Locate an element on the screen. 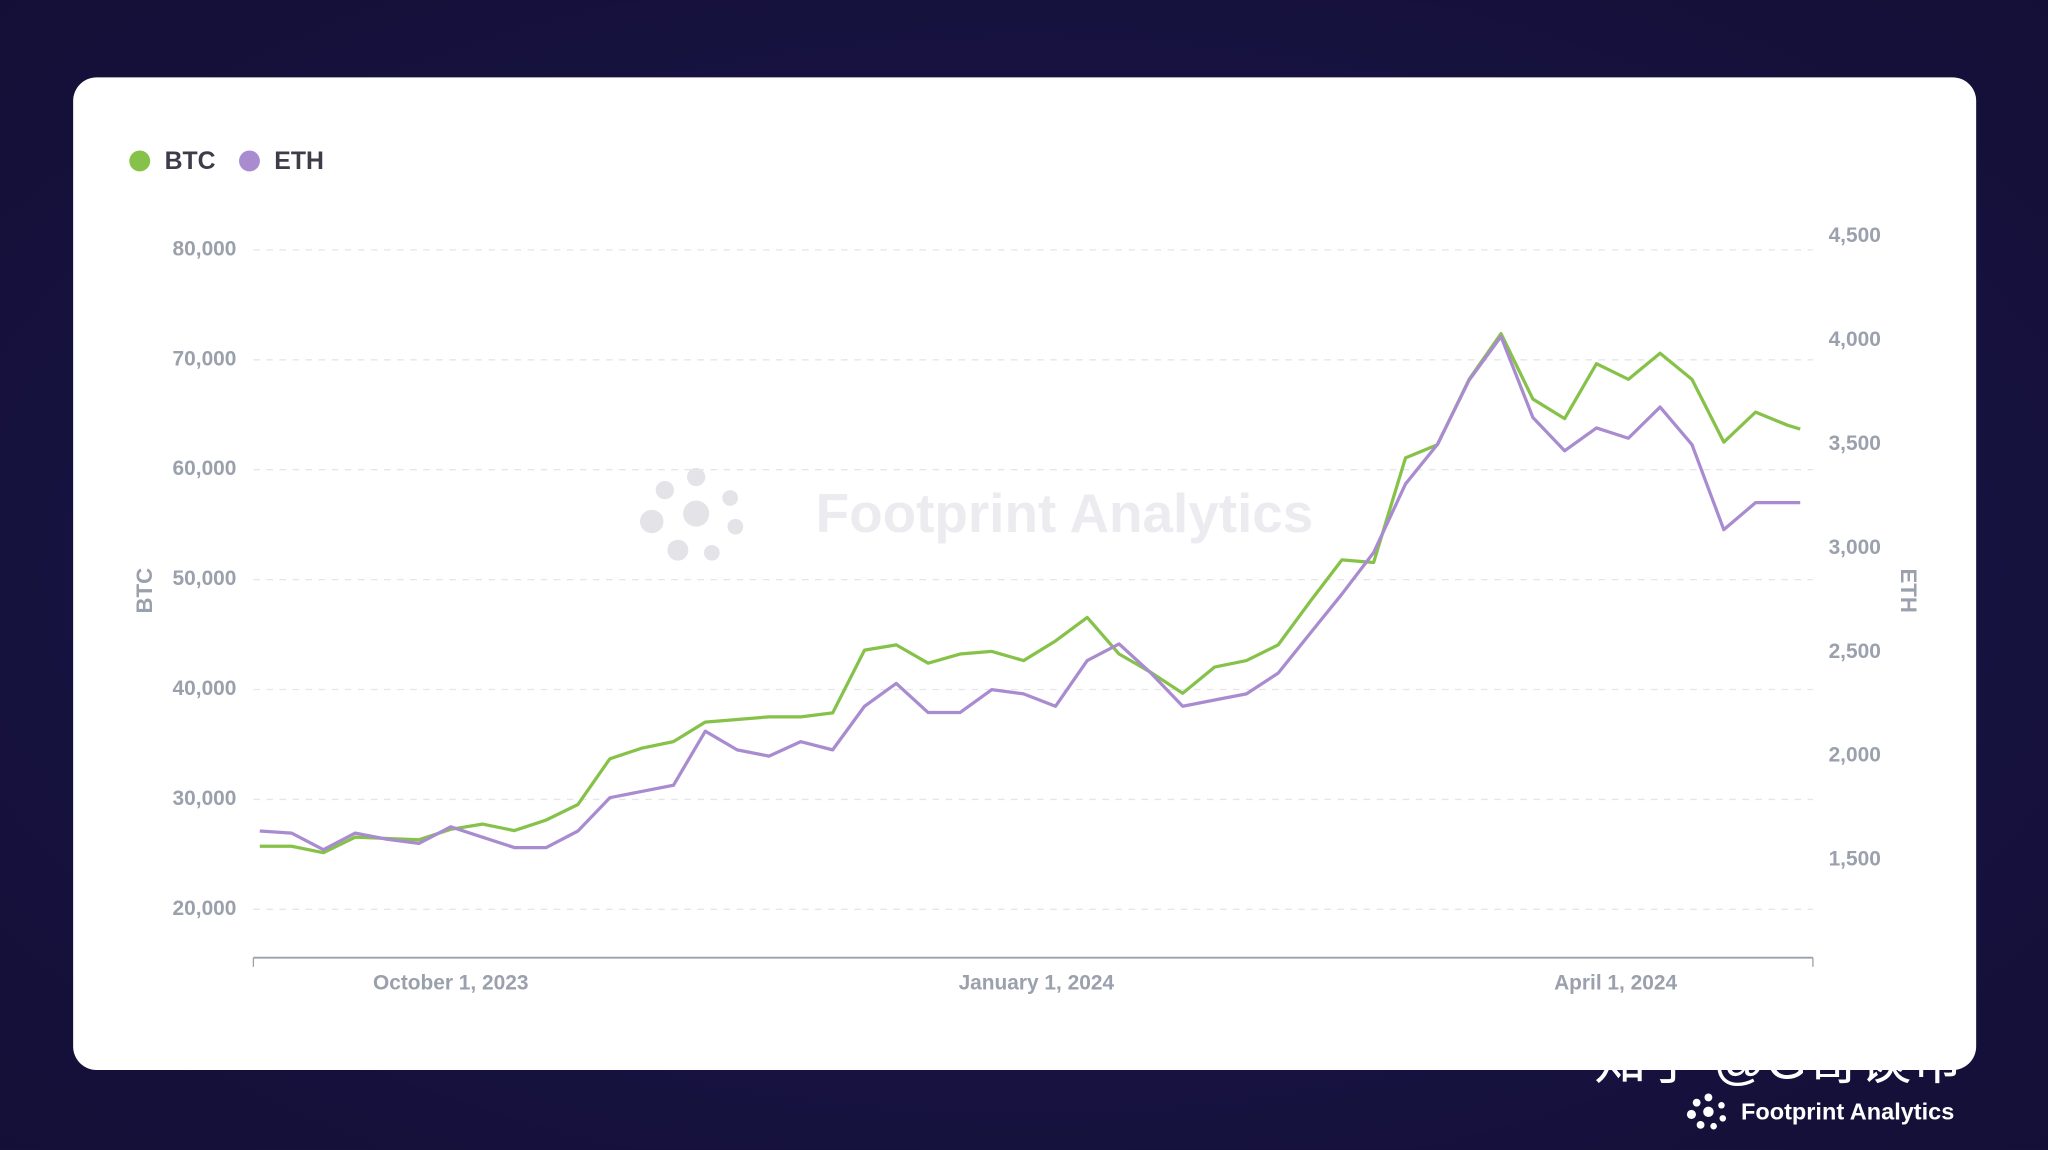  watermark-logo is located at coordinates (692, 514).